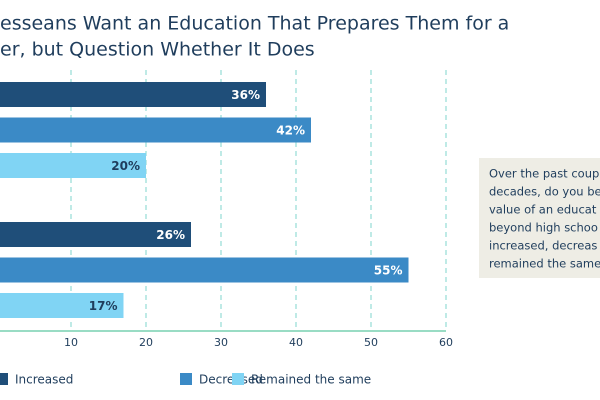 This screenshot has height=400, width=600. Describe the element at coordinates (146, 342) in the screenshot. I see `x-tick-label: 20` at that location.